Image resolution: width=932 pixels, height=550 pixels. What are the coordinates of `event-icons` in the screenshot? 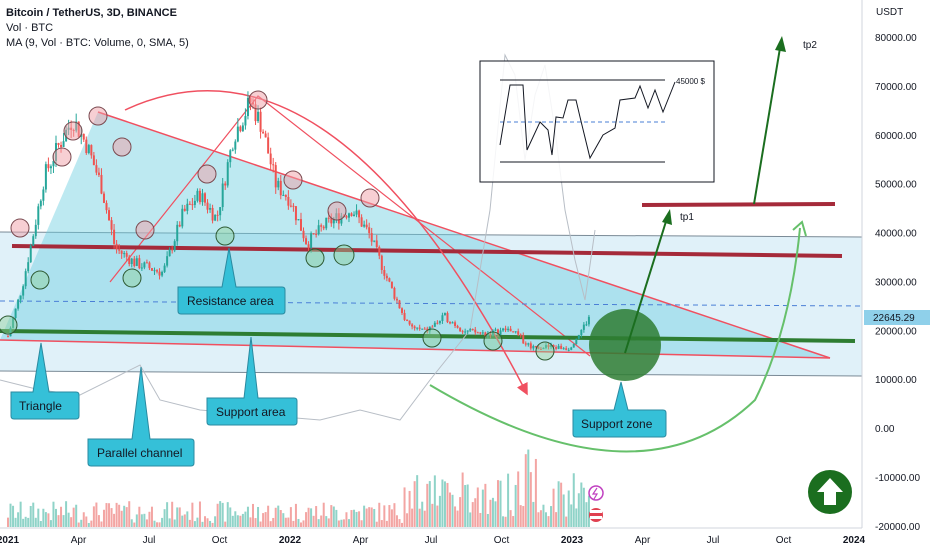 It's located at (596, 503).